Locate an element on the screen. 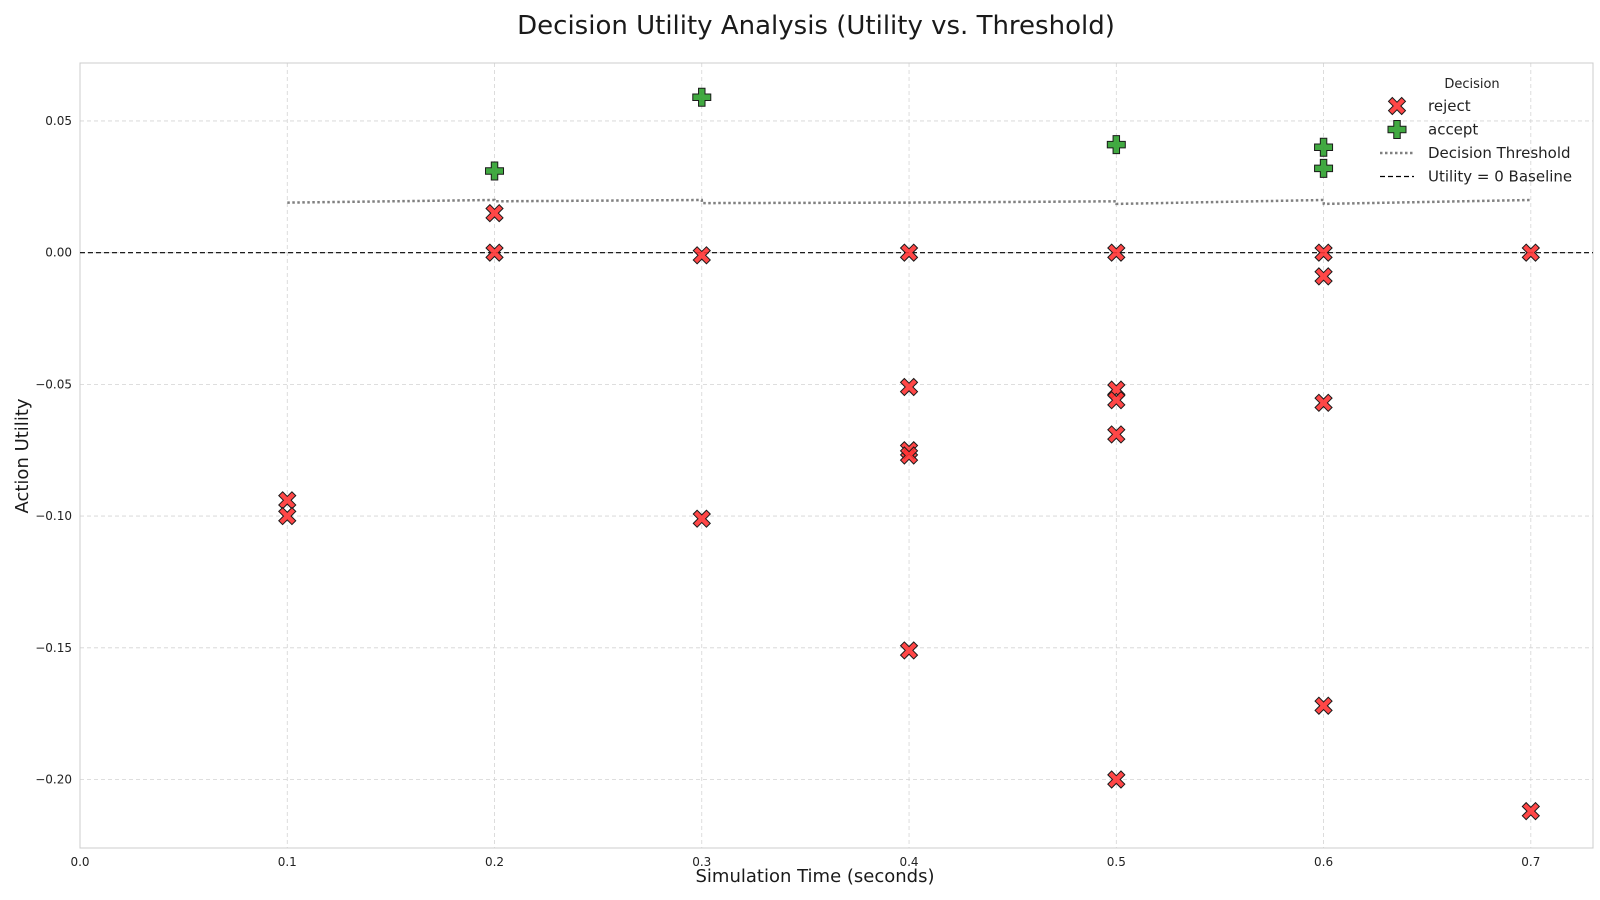 This screenshot has height=900, width=1600. y-tick-label: 0.05 is located at coordinates (58, 121).